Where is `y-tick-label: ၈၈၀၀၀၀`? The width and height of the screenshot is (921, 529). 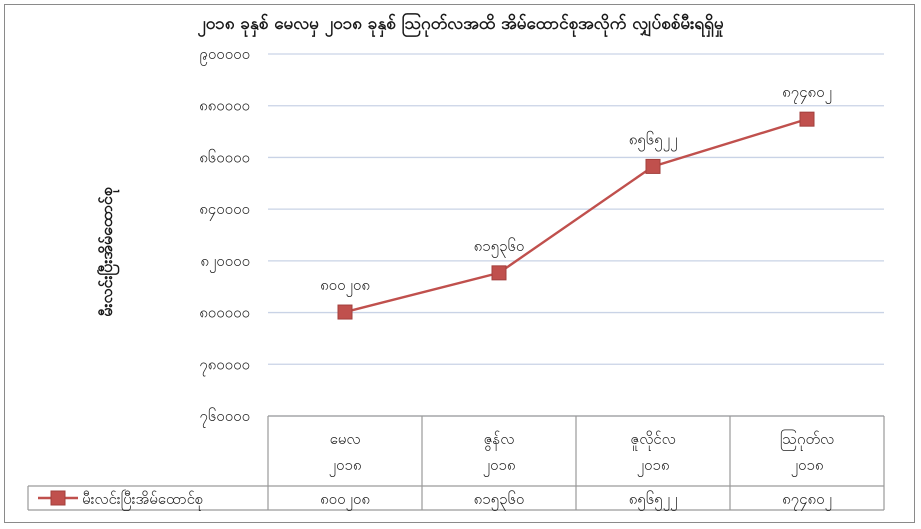 y-tick-label: ၈၈၀၀၀၀ is located at coordinates (224, 106).